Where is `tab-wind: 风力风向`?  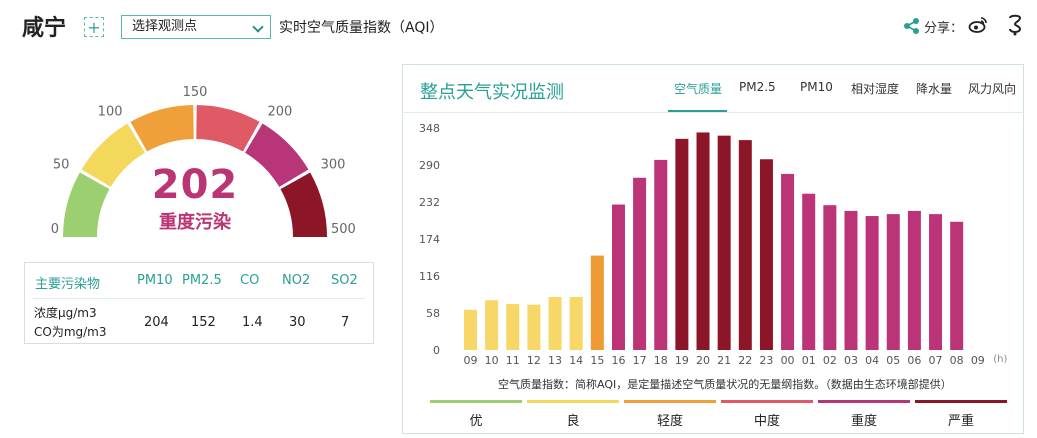
tab-wind: 风力风向 is located at coordinates (992, 89).